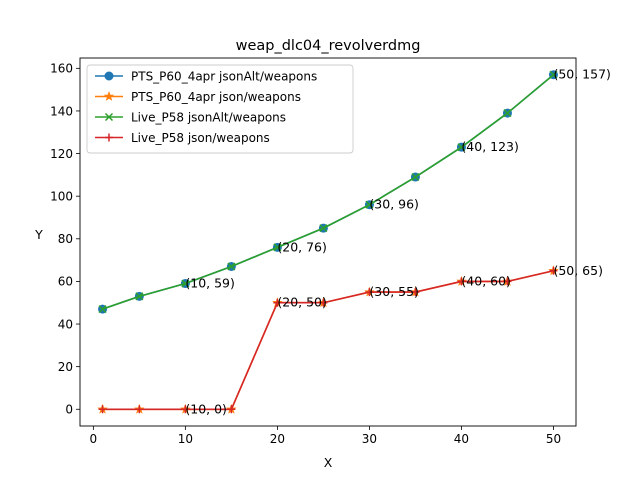 Image resolution: width=640 pixels, height=480 pixels. Describe the element at coordinates (208, 117) in the screenshot. I see `legend-label: Live_P58 jsonAlt/weapons` at that location.